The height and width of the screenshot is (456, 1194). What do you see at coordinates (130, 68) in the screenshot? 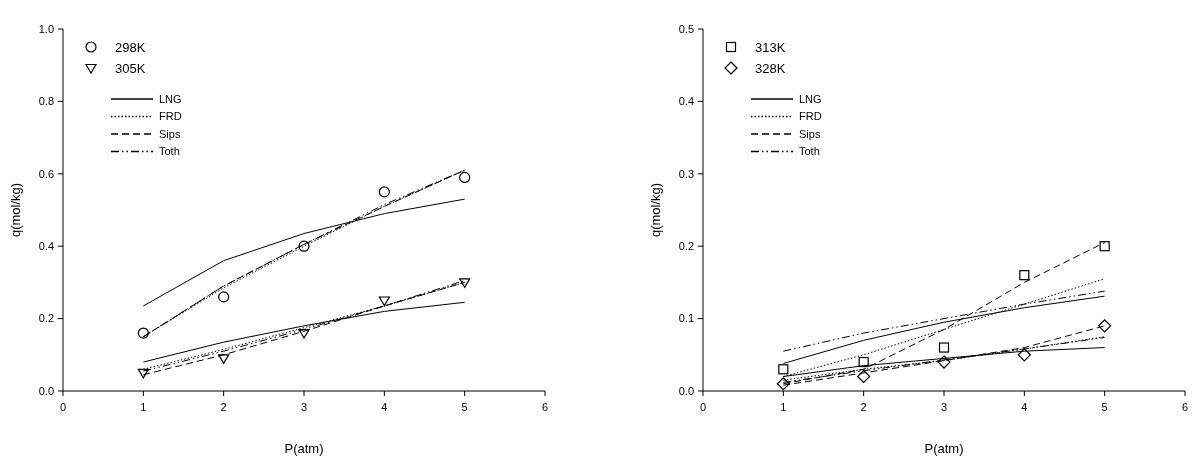
I see `legend-label: 305K` at bounding box center [130, 68].